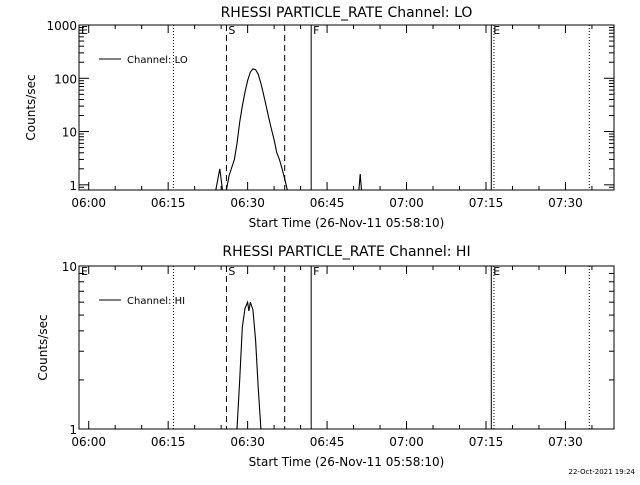 Image resolution: width=640 pixels, height=485 pixels. I want to click on legend-label: Channel: LO, so click(157, 60).